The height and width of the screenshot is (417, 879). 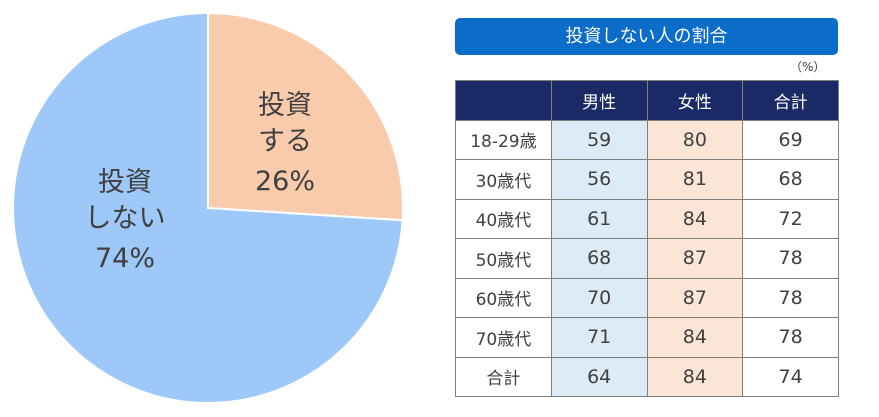 What do you see at coordinates (599, 139) in the screenshot?
I see `table-cell: 59` at bounding box center [599, 139].